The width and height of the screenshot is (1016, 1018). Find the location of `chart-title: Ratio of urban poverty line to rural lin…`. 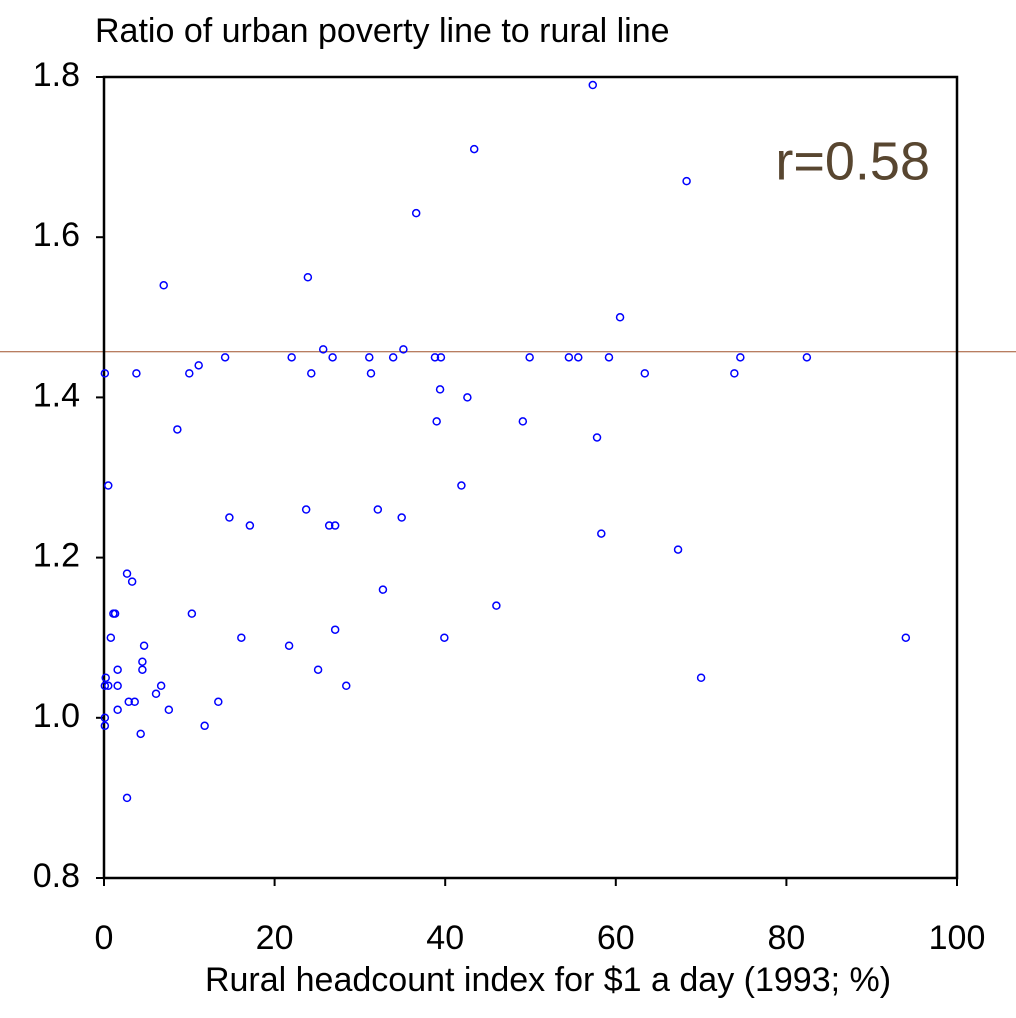

chart-title: Ratio of urban poverty line to rural lin… is located at coordinates (382, 31).